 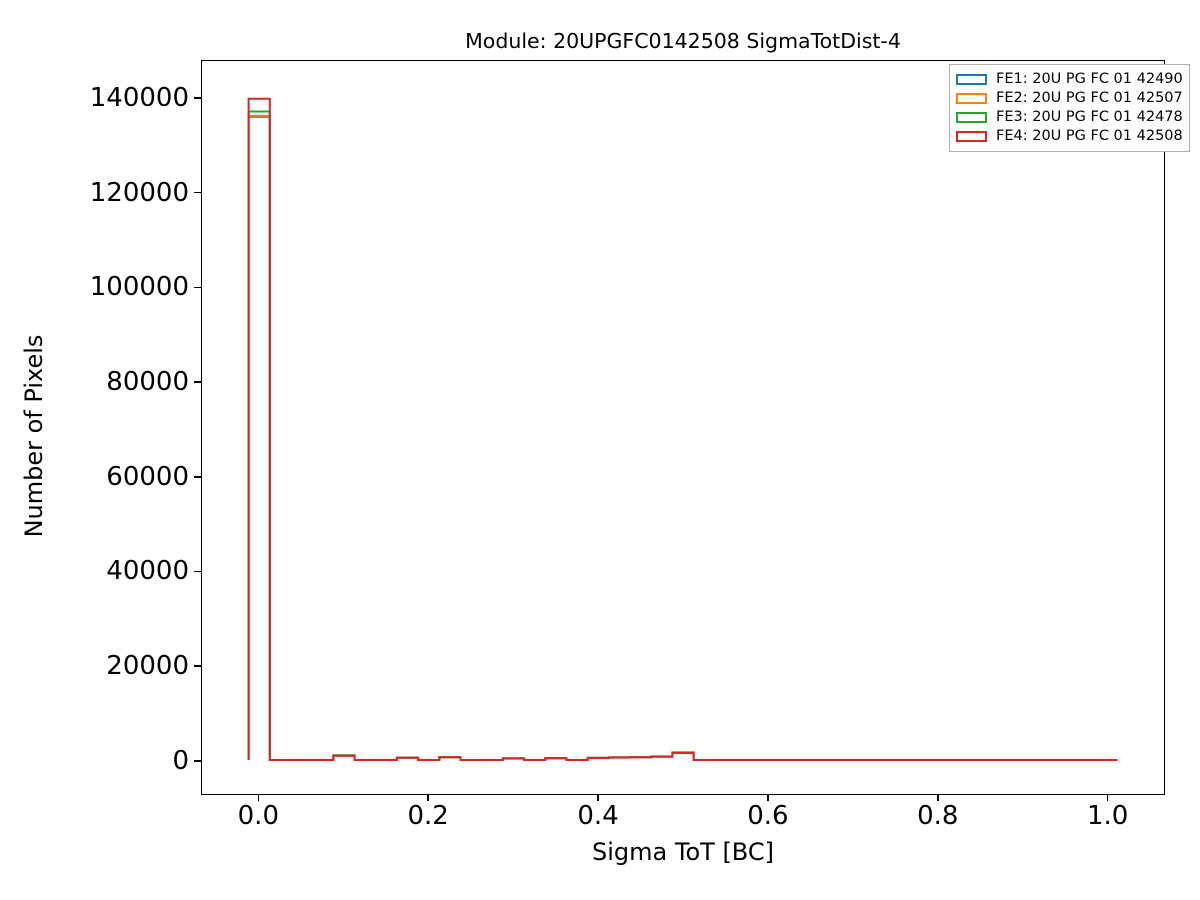 I want to click on legend-label: FE1: 20U PG FC 01 42490, so click(x=1089, y=79).